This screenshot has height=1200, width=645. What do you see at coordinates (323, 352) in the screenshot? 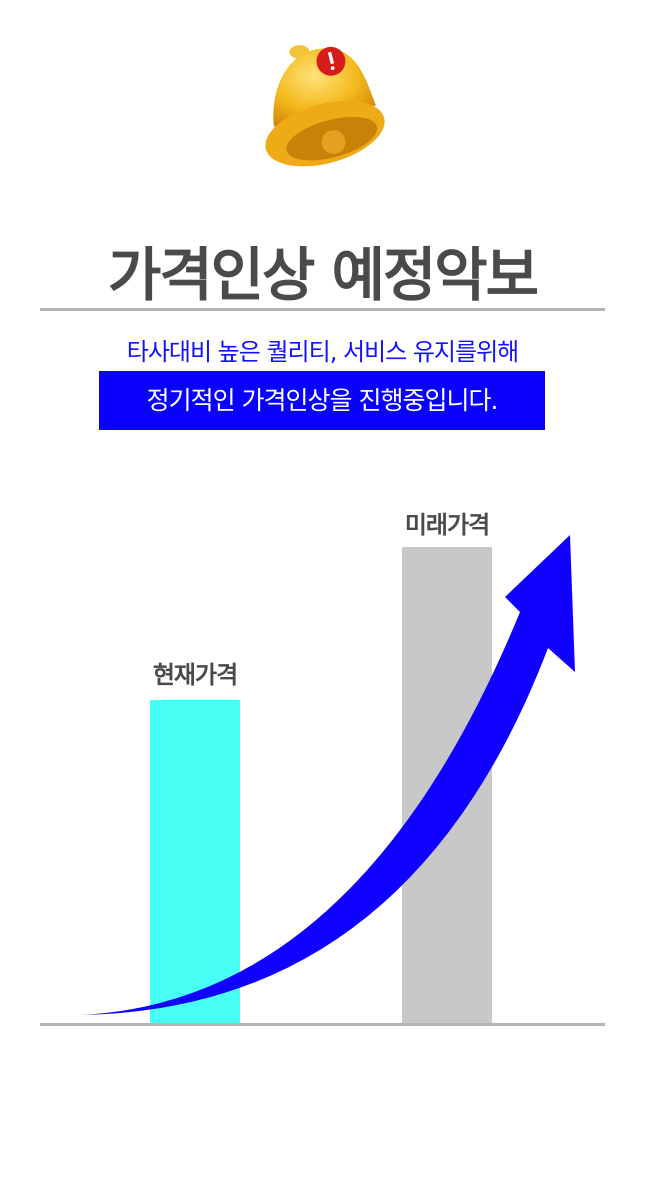
I see `subtitle: 타사대비 높은 퀄리티, 서비스 유지를위해` at bounding box center [323, 352].